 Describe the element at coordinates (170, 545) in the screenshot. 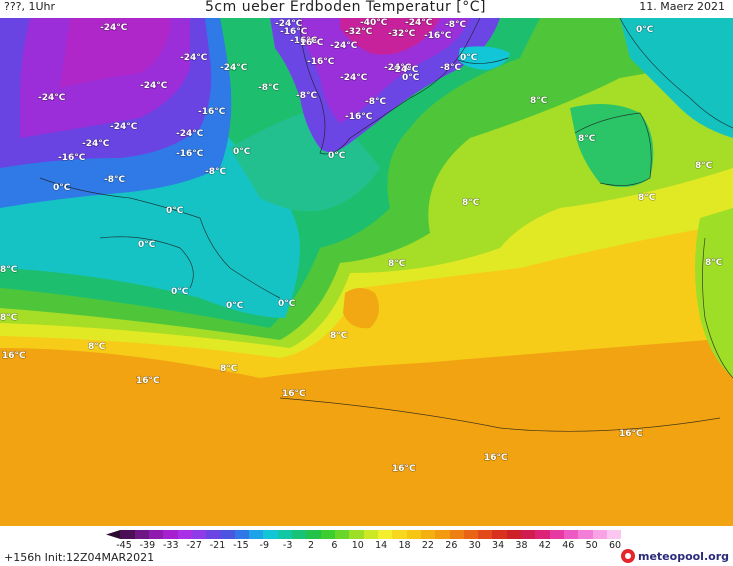

I see `color-scale-tick-label: -33` at that location.